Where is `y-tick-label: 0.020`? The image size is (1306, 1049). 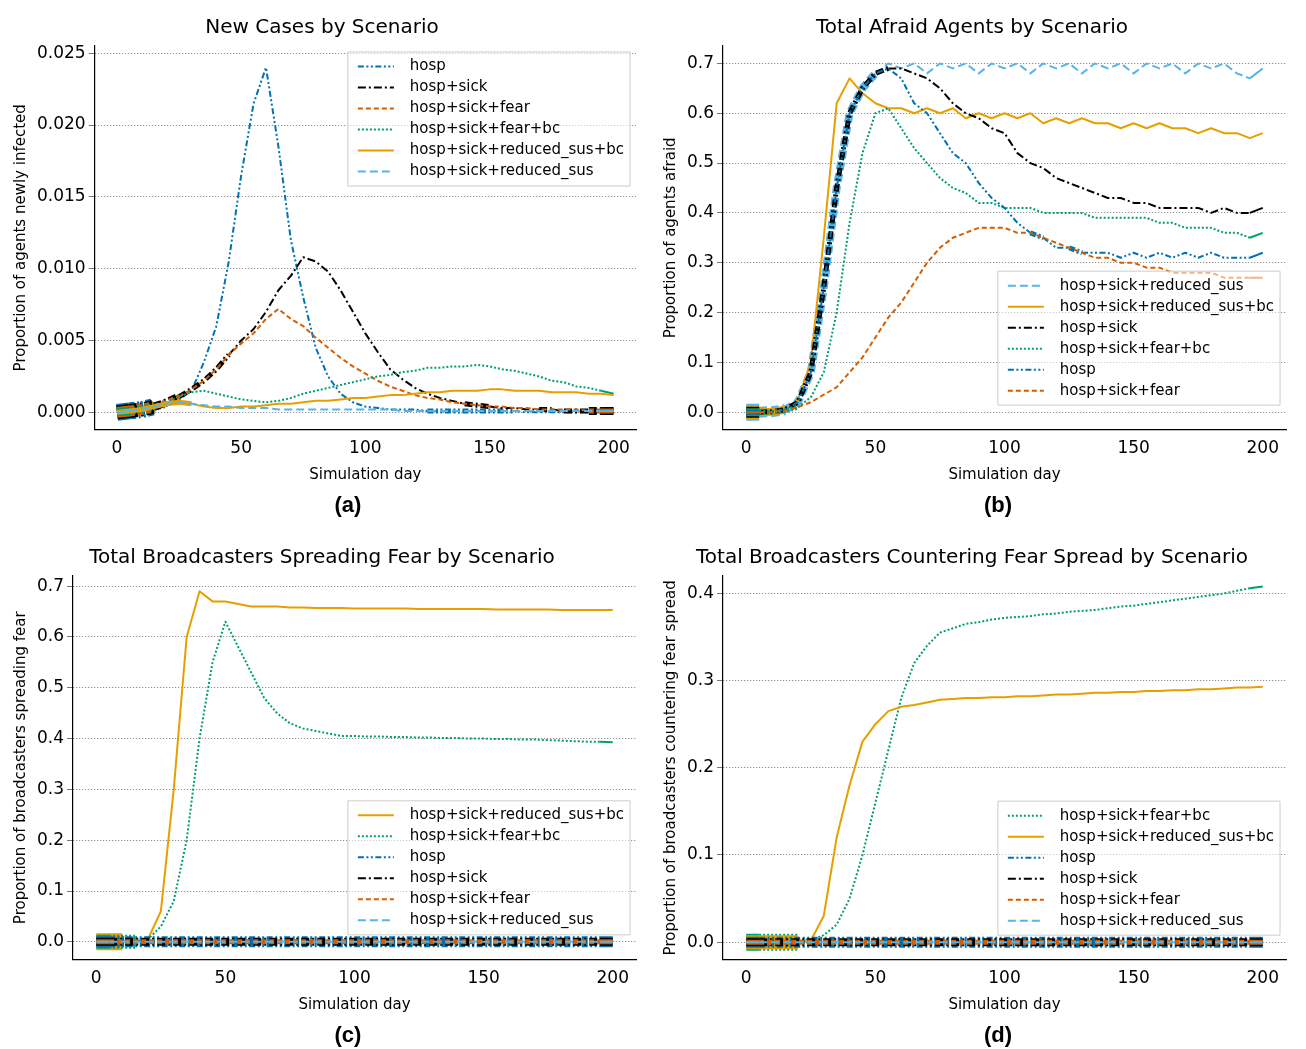 y-tick-label: 0.020 is located at coordinates (61, 123).